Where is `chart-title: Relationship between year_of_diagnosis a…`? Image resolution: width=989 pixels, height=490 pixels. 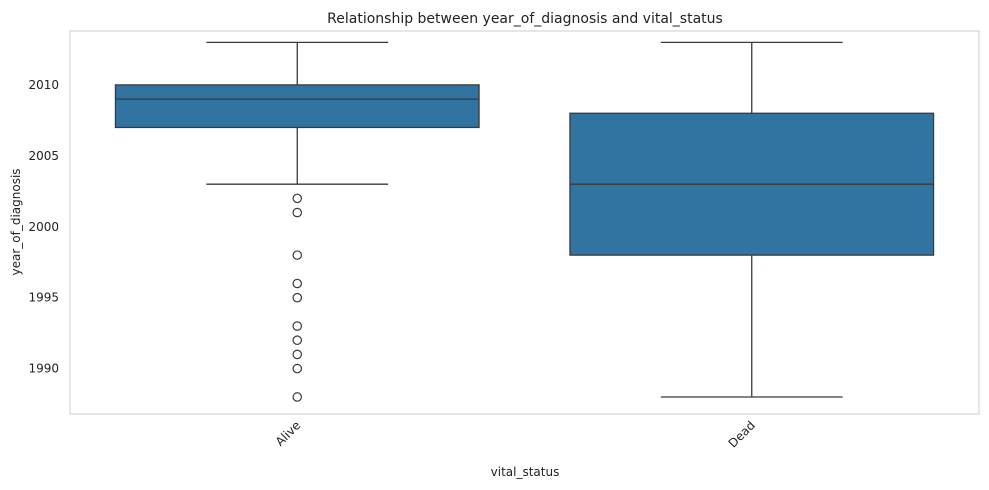
chart-title: Relationship between year_of_diagnosis a… is located at coordinates (525, 19).